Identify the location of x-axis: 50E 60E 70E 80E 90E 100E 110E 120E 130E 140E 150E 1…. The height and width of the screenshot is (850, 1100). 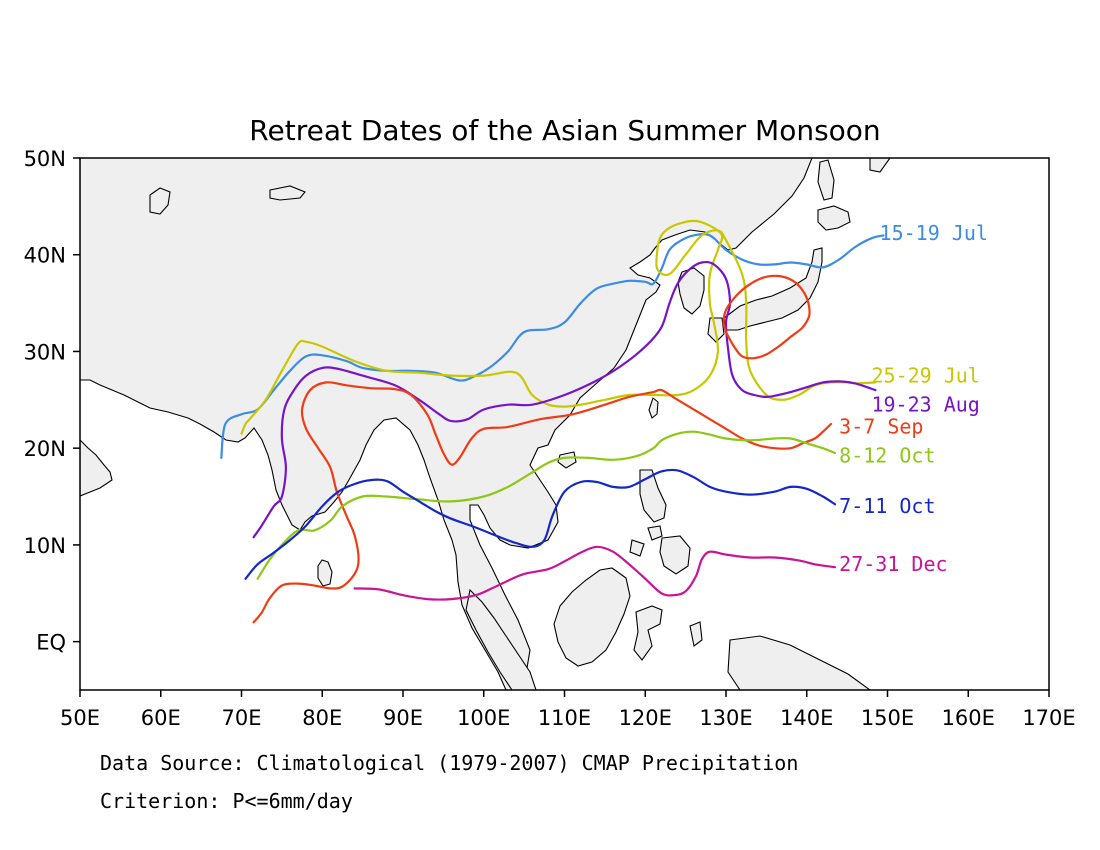
(568, 710).